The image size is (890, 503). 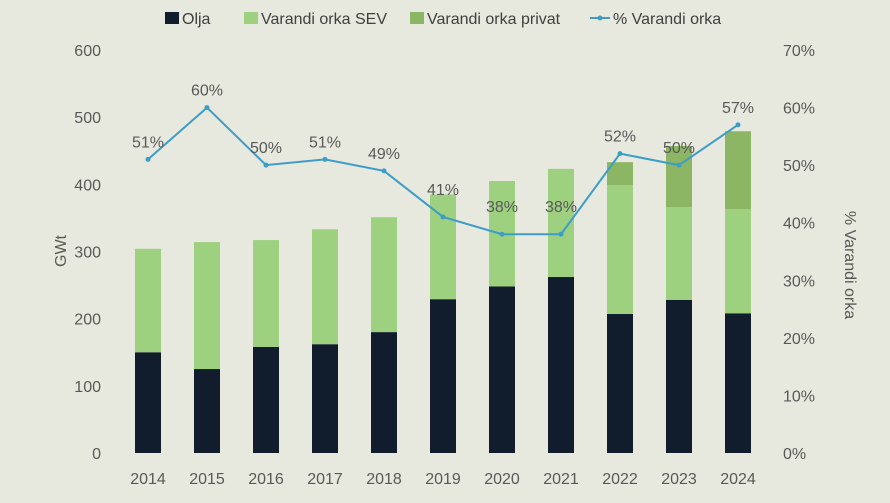 I want to click on y2-tick-label: 0%, so click(x=794, y=454).